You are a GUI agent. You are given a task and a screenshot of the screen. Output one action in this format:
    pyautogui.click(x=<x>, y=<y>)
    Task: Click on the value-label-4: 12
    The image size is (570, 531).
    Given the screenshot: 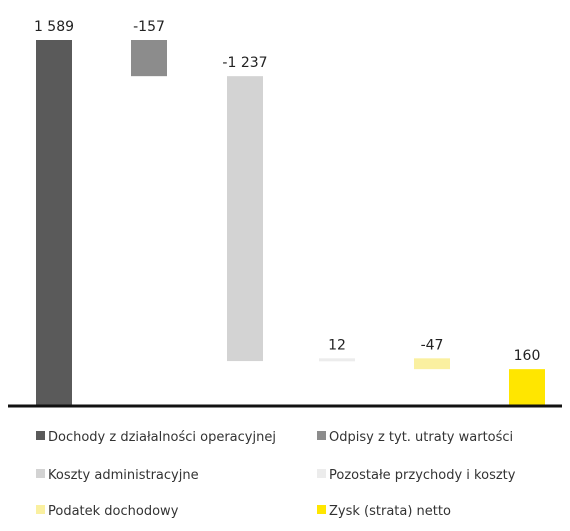 What is the action you would take?
    pyautogui.click(x=337, y=345)
    